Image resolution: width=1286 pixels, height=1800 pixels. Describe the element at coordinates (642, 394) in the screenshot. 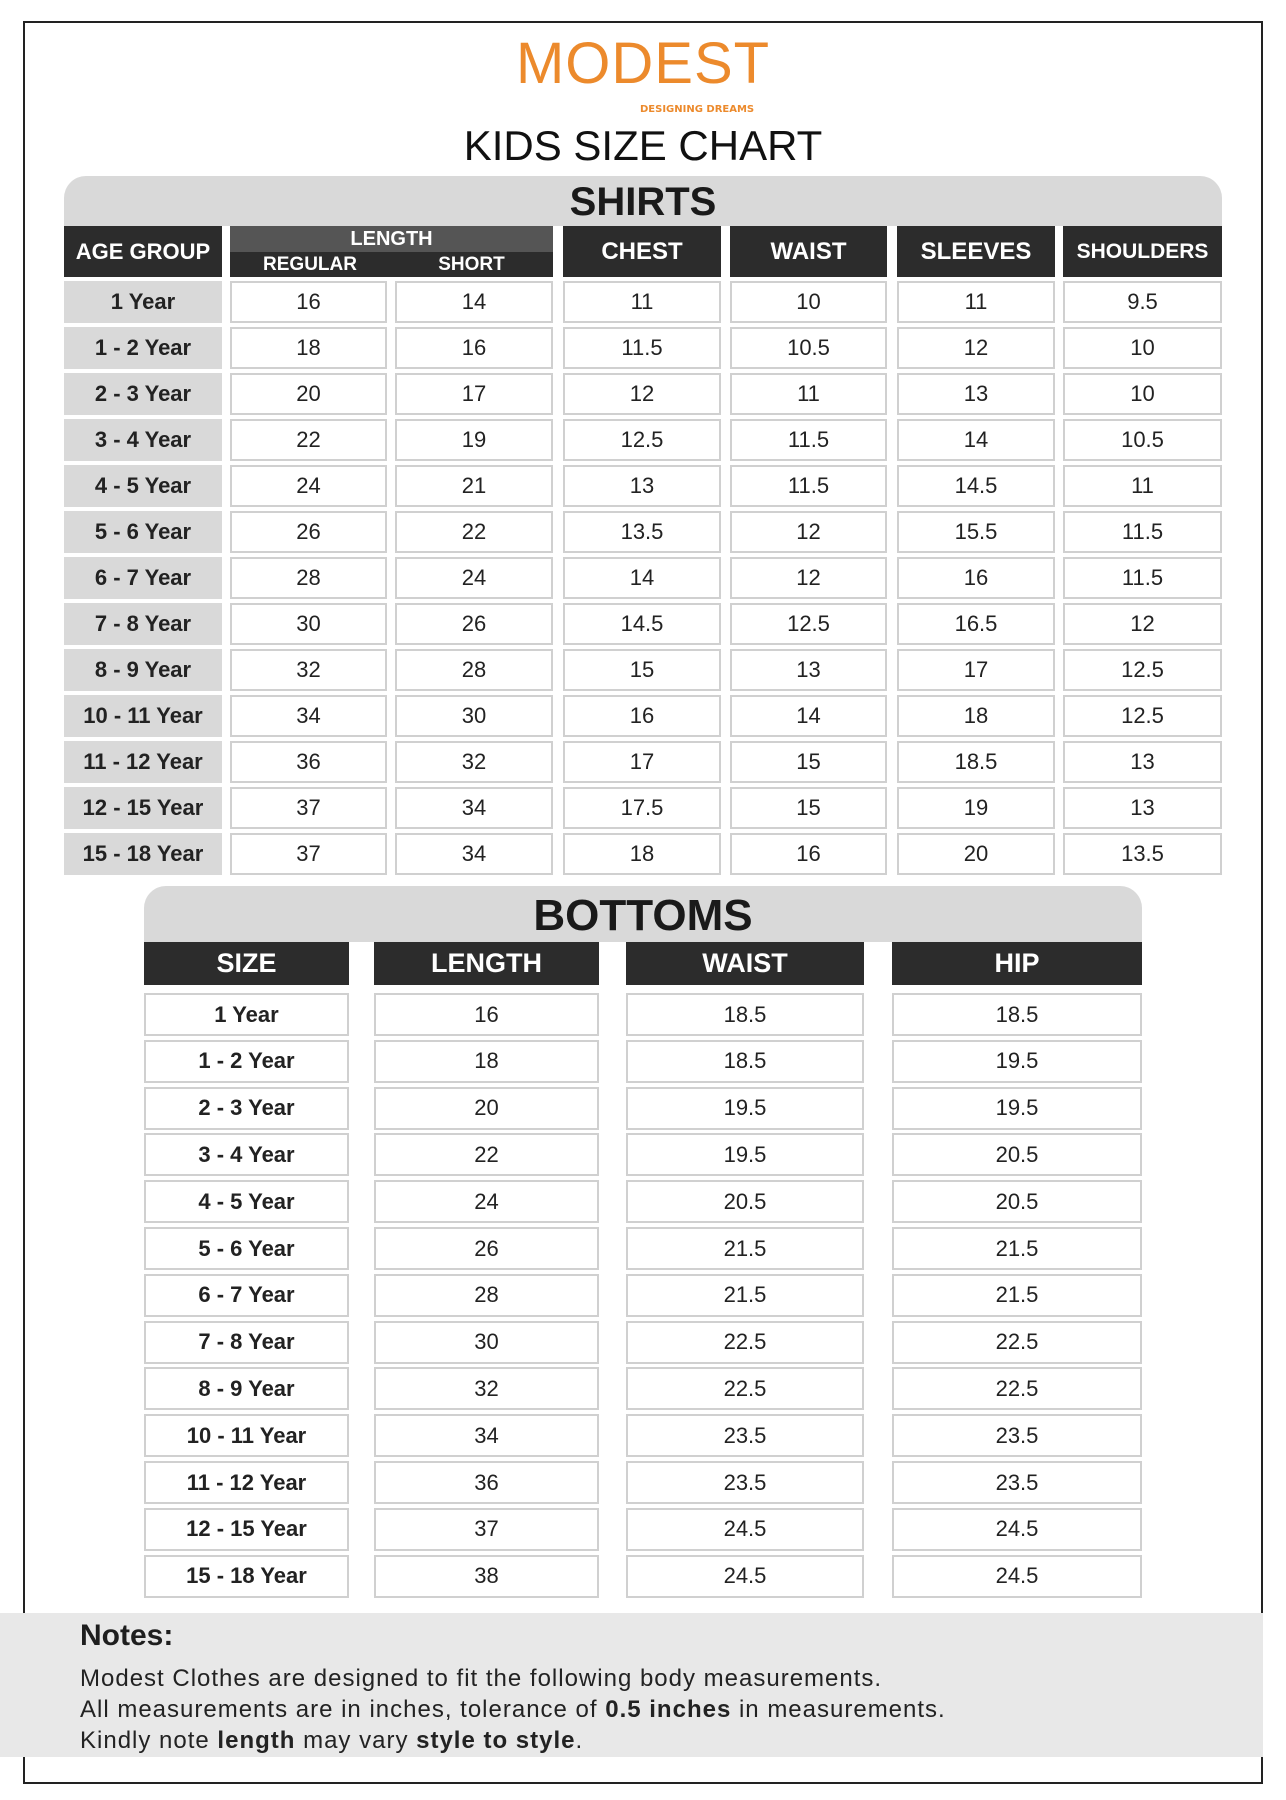

I see `shirts-cell-chest: 12` at that location.